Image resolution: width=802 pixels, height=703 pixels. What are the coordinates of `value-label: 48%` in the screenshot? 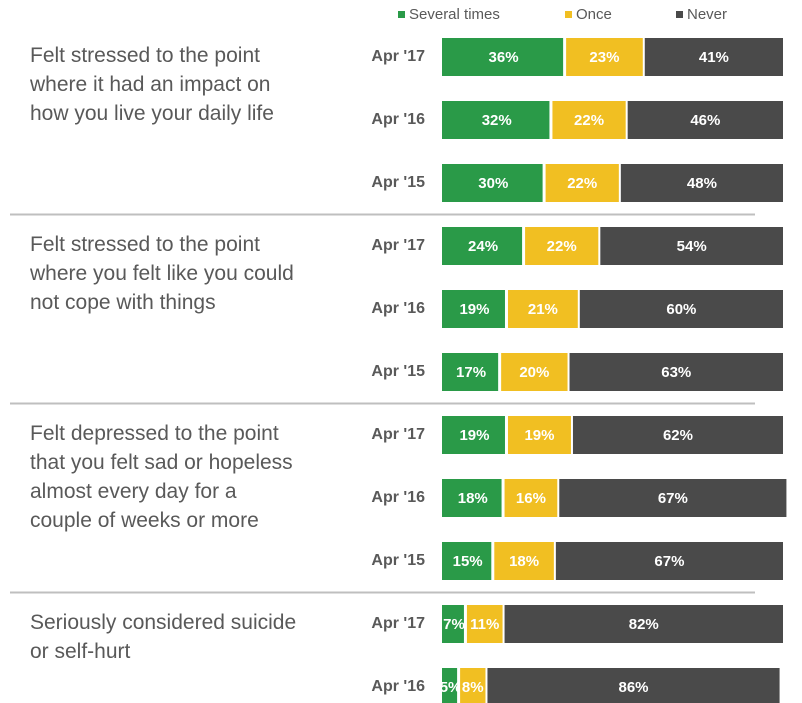 It's located at (702, 183).